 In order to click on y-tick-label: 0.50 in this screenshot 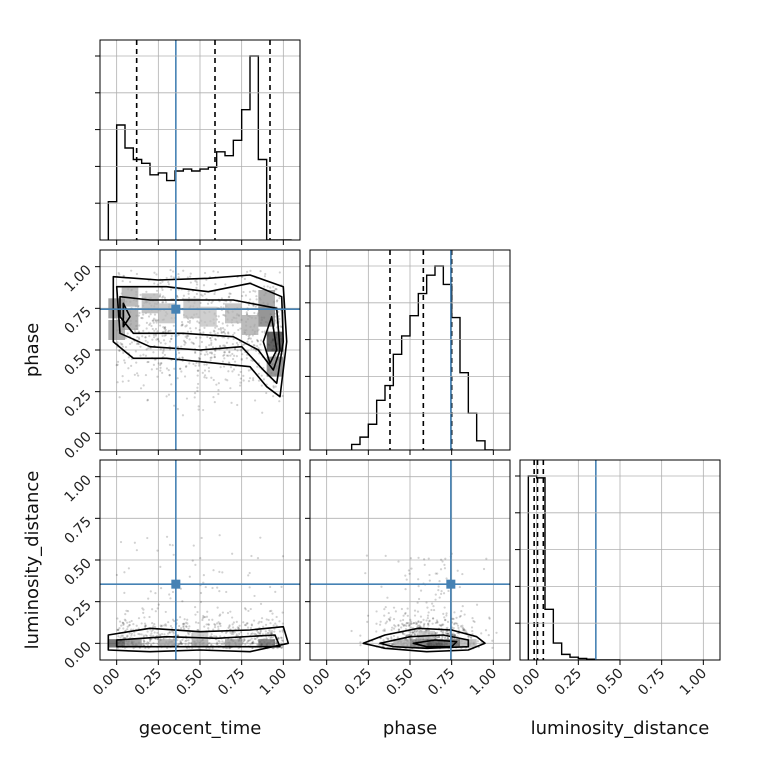, I will do `click(77, 572)`.